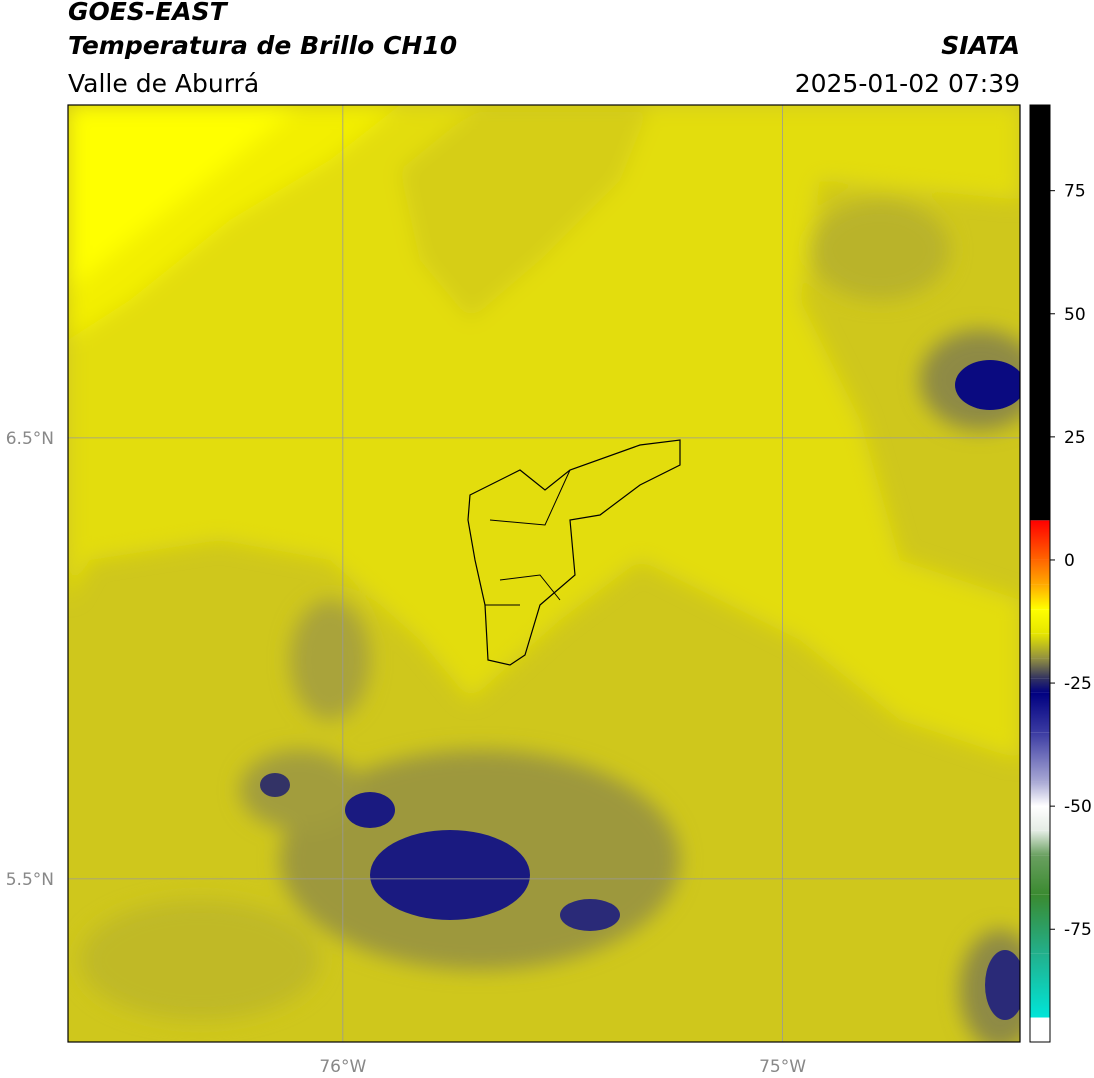  Describe the element at coordinates (262, 45) in the screenshot. I see `subtitle: Temperatura de Brillo CH10` at that location.